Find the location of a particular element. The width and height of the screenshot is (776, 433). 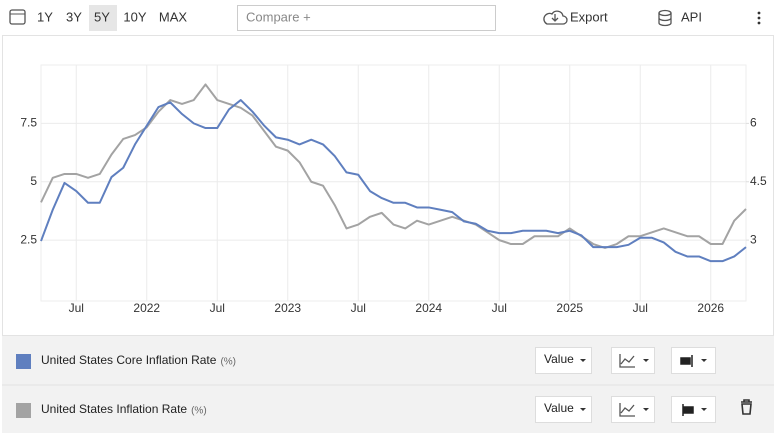

y-tick-label: 7.5 is located at coordinates (28, 123).